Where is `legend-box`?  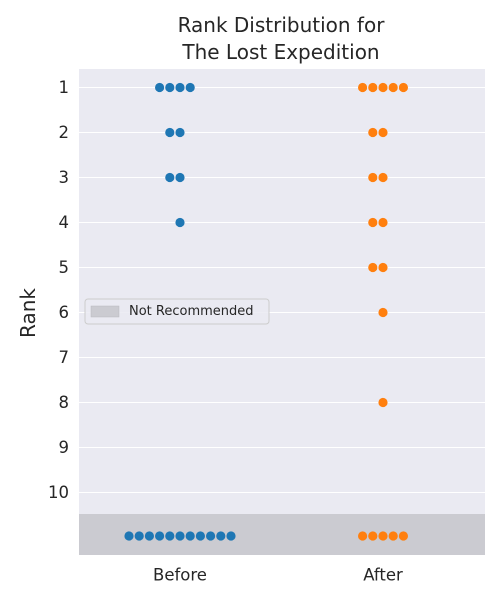
legend-box is located at coordinates (177, 311).